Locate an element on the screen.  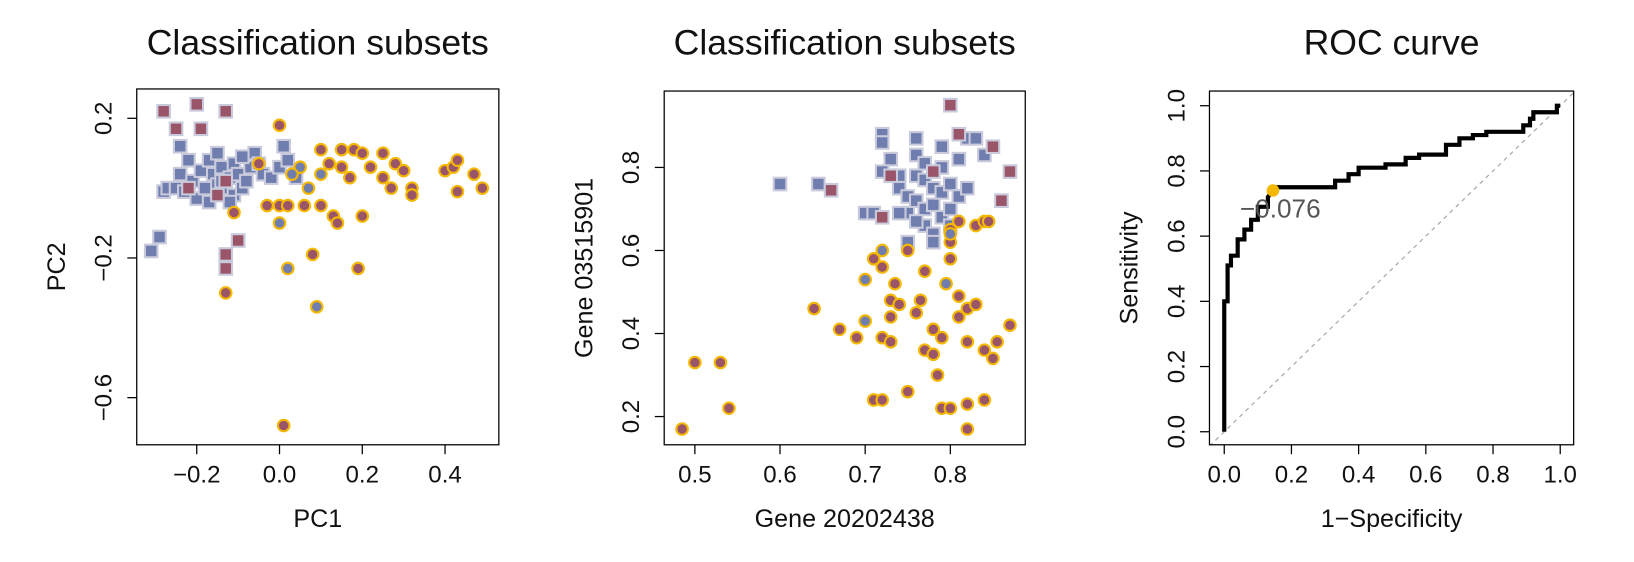
x-axis-label: PC1 is located at coordinates (317, 519).